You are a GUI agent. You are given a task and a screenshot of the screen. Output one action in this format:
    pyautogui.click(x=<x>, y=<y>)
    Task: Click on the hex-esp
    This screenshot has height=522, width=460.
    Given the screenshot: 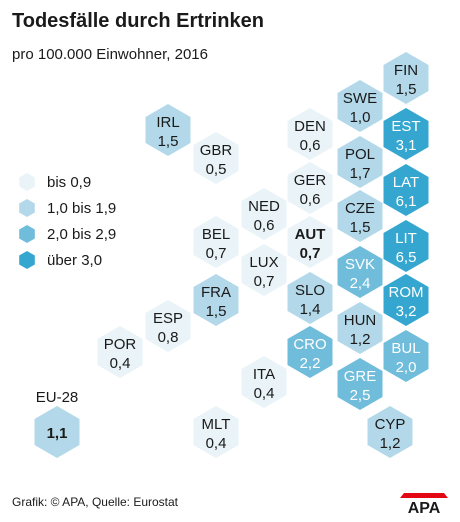 What is the action you would take?
    pyautogui.click(x=168, y=326)
    